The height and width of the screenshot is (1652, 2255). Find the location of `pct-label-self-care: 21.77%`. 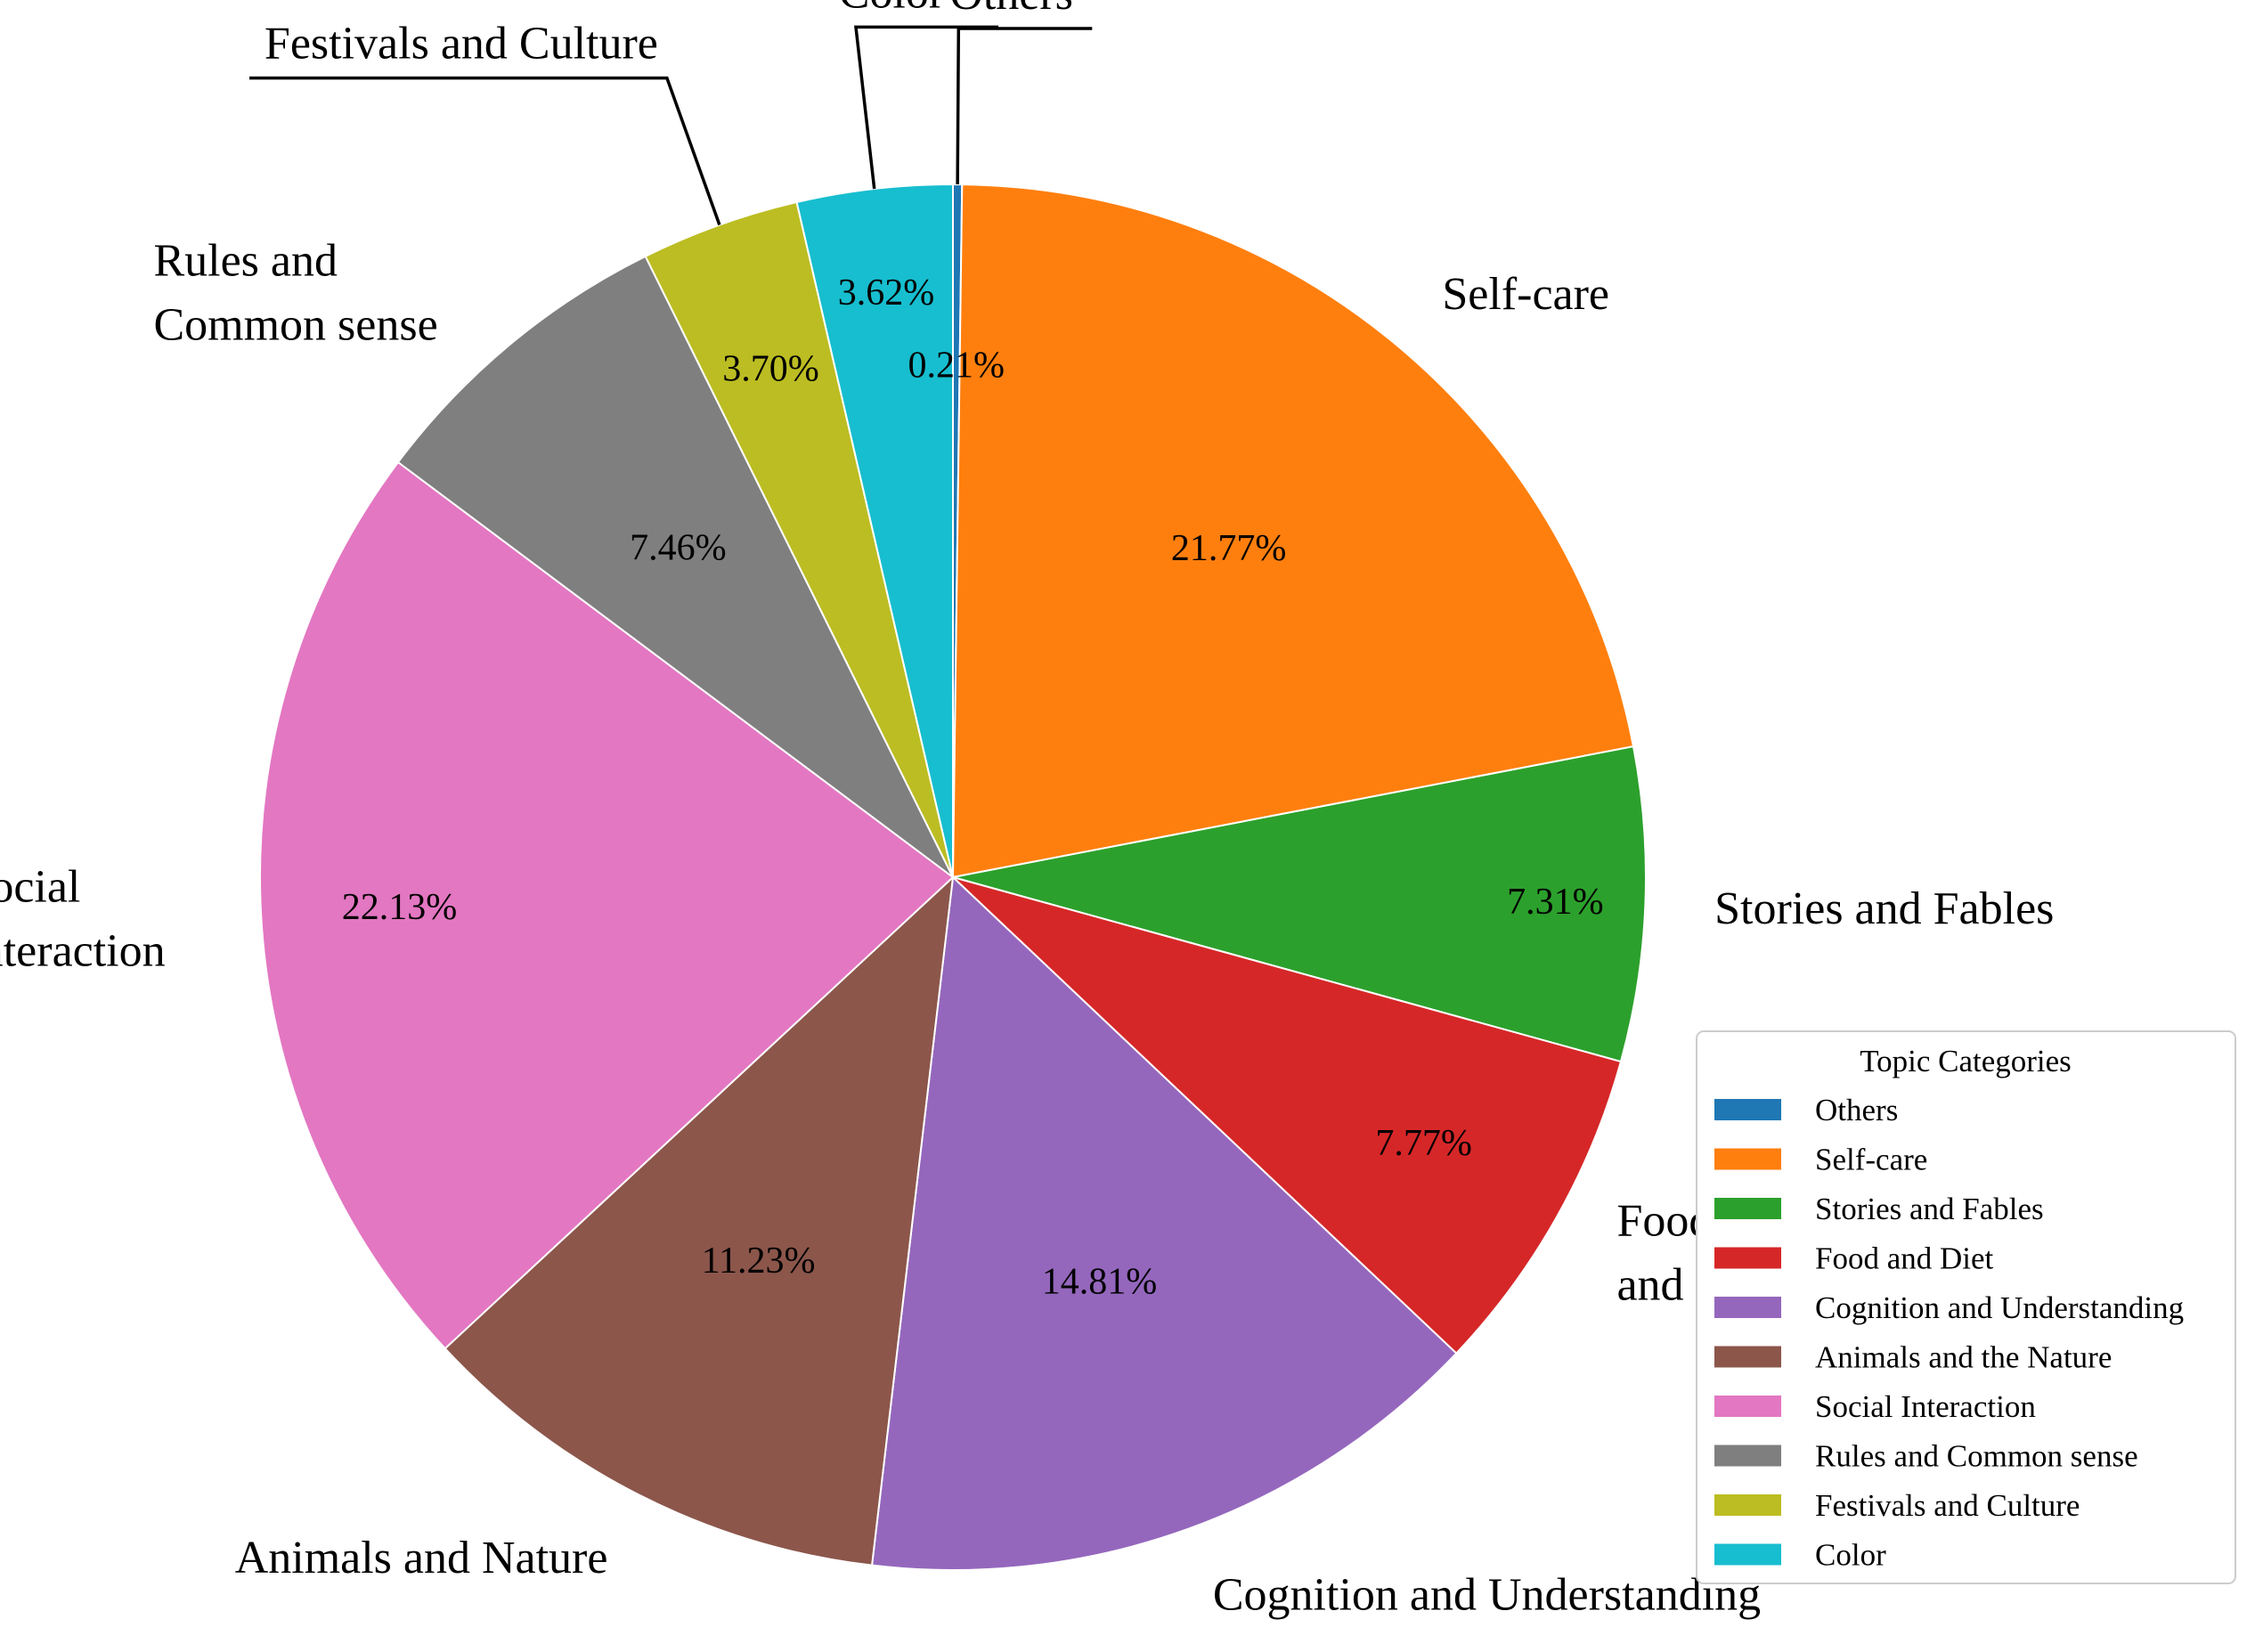

pct-label-self-care: 21.77% is located at coordinates (1229, 548).